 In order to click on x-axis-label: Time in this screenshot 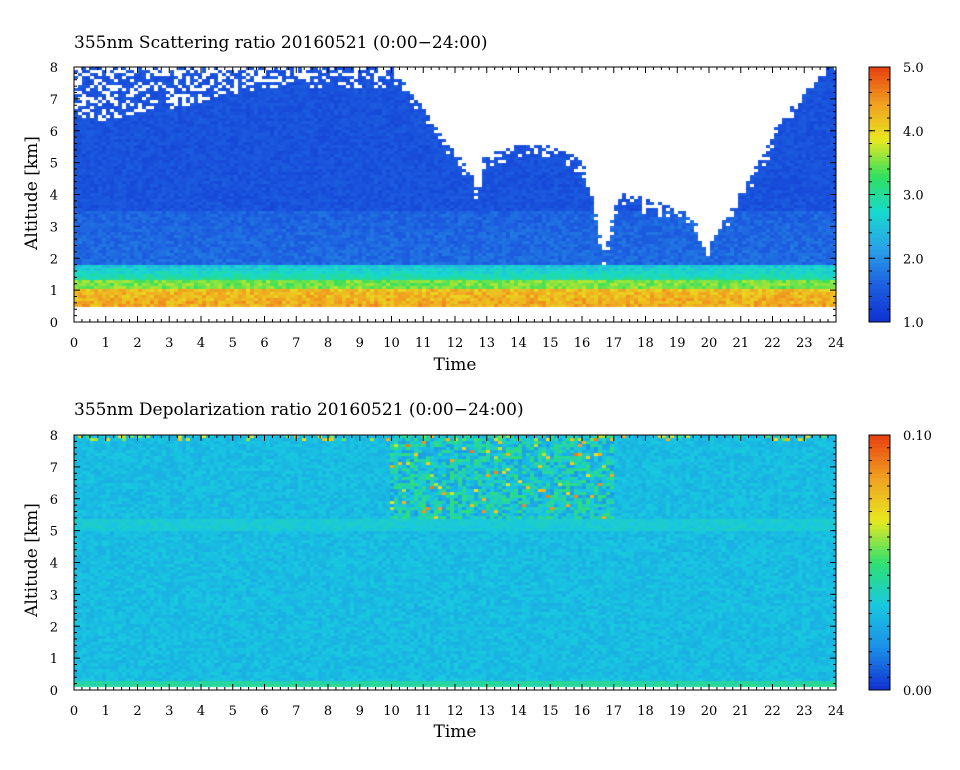, I will do `click(455, 732)`.